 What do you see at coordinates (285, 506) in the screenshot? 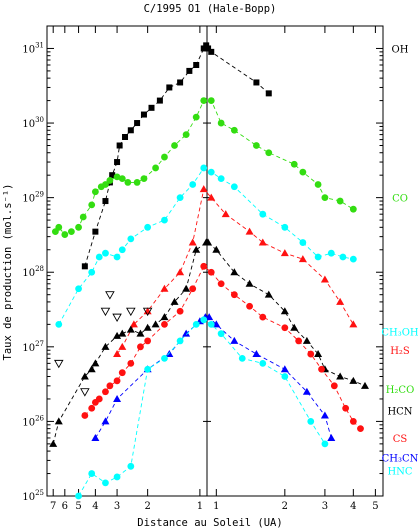
I see `x-tick-label-post: 2` at bounding box center [285, 506].